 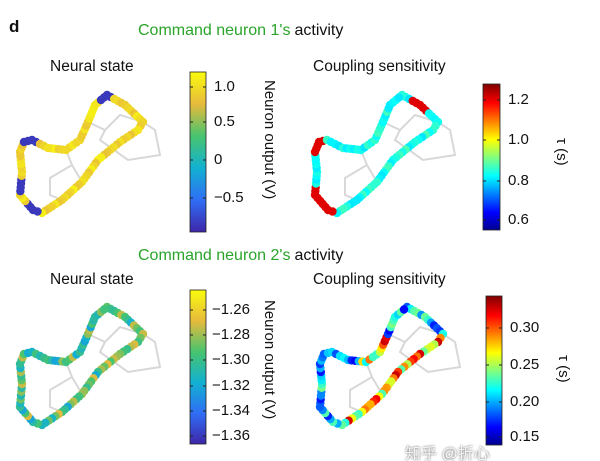 I want to click on tick: 0.30, so click(x=525, y=327).